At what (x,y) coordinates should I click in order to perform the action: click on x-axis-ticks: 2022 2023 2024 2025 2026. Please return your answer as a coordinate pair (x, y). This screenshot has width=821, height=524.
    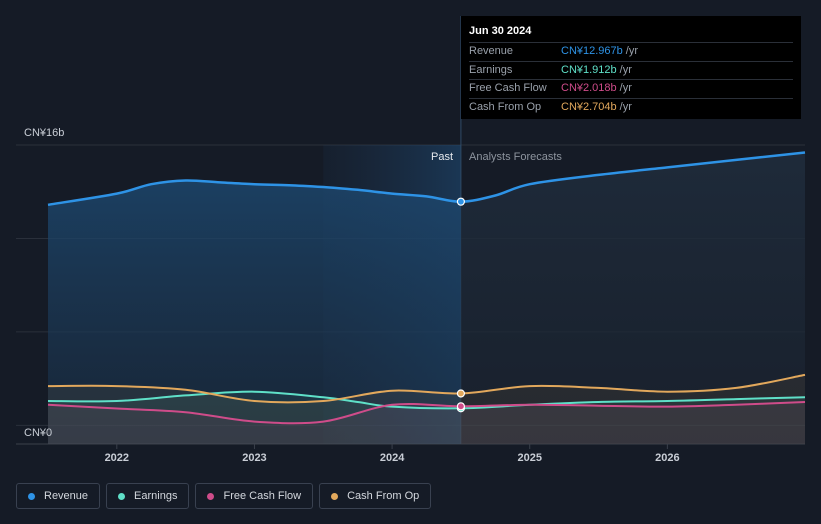
    Looking at the image, I should click on (392, 454).